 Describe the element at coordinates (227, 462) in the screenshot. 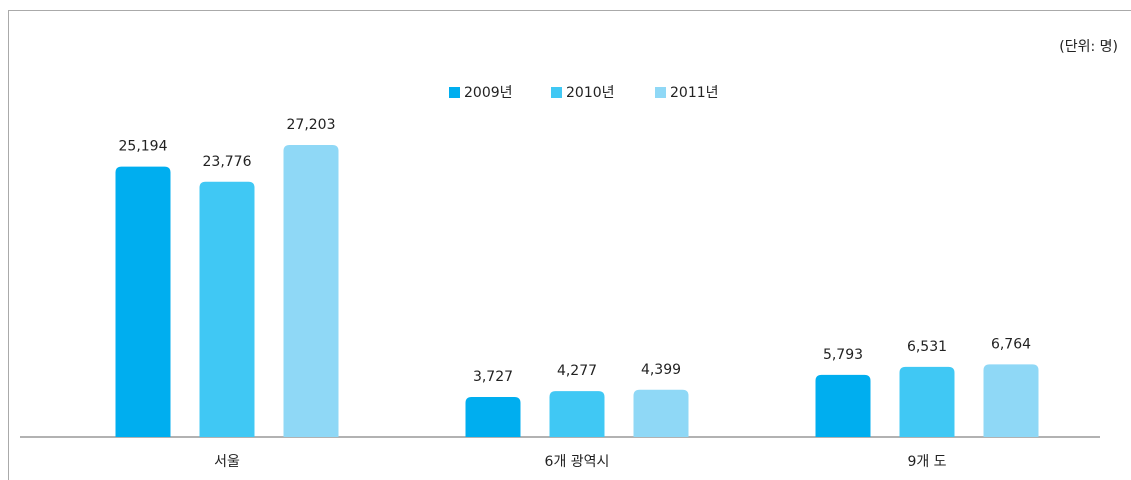

I see `x-tick-label: 서울` at that location.